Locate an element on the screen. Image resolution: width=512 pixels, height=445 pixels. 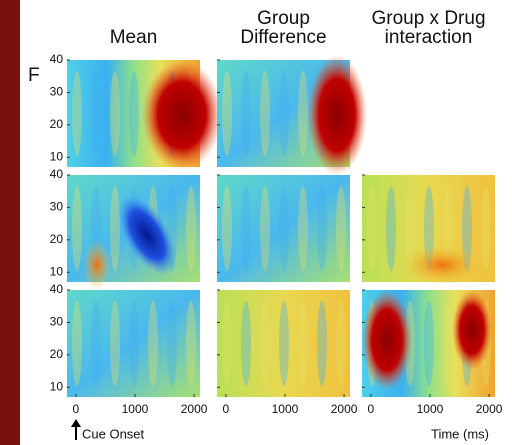
side-strip is located at coordinates (10, 222).